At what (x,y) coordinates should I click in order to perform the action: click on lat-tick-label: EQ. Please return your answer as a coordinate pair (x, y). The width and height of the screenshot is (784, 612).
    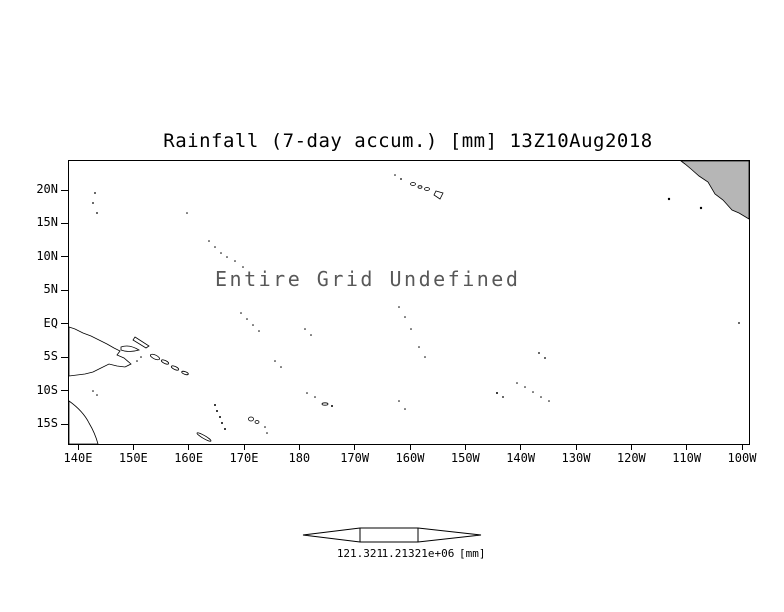
    Looking at the image, I should click on (50, 322).